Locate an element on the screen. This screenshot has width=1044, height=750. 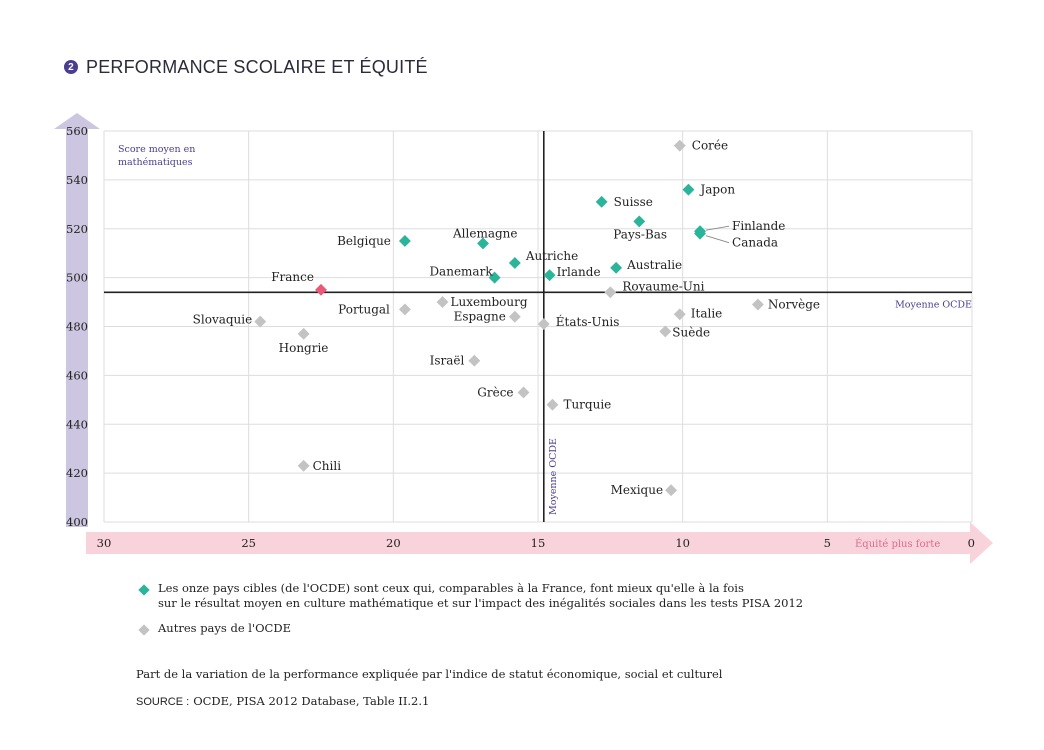
point-label: Norvège is located at coordinates (794, 305).